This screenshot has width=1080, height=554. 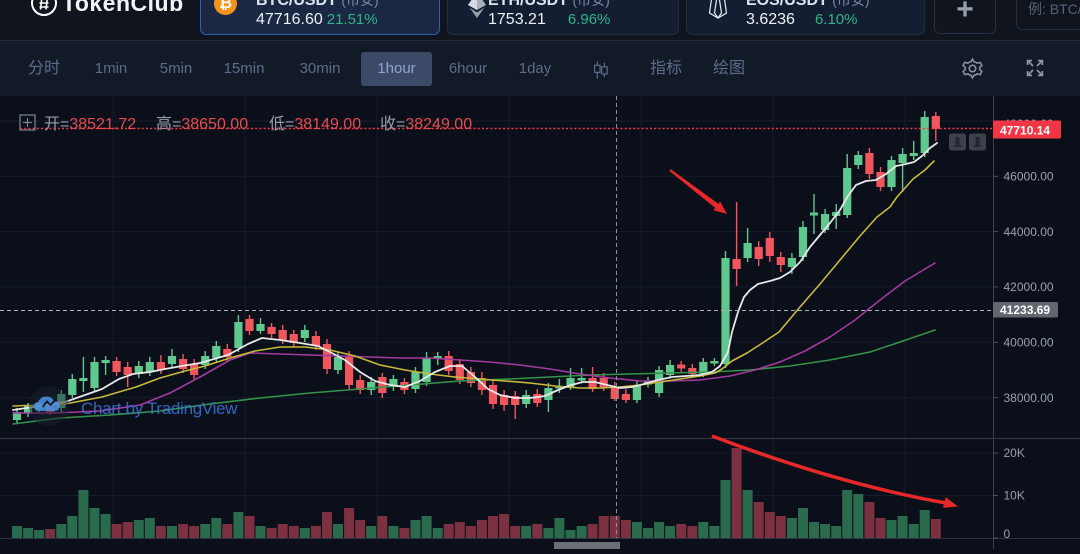 I want to click on svg-text: Chart by TradingView, so click(x=159, y=408).